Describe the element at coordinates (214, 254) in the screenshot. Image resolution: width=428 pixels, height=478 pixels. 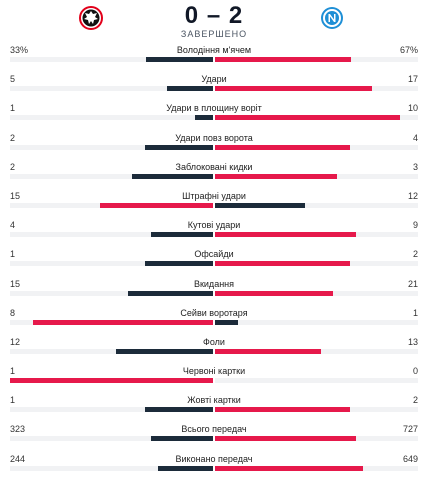
I see `stat-label: Офсайди` at that location.